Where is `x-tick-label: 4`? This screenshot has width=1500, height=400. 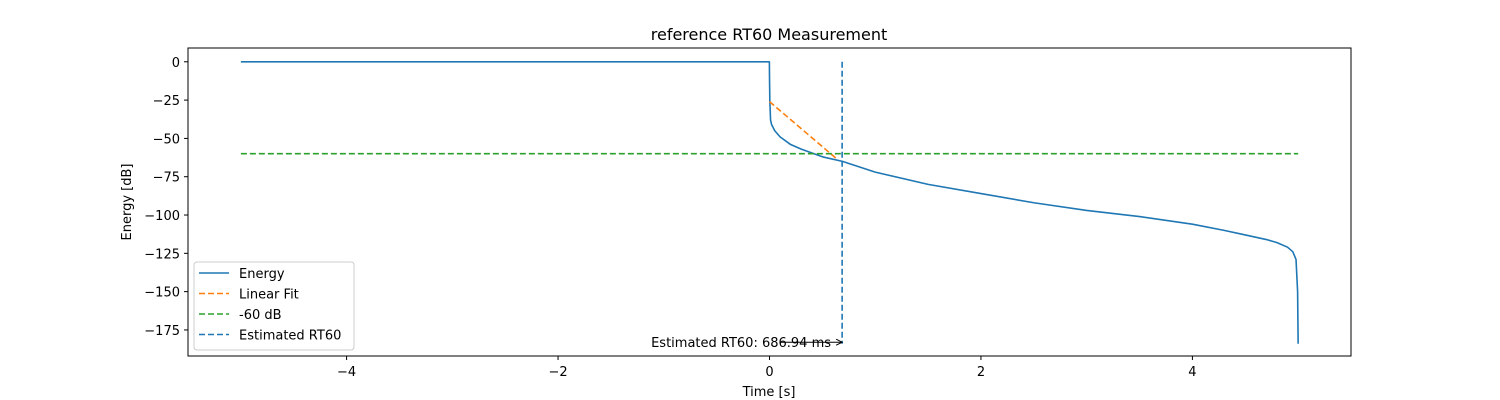 x-tick-label: 4 is located at coordinates (1192, 372).